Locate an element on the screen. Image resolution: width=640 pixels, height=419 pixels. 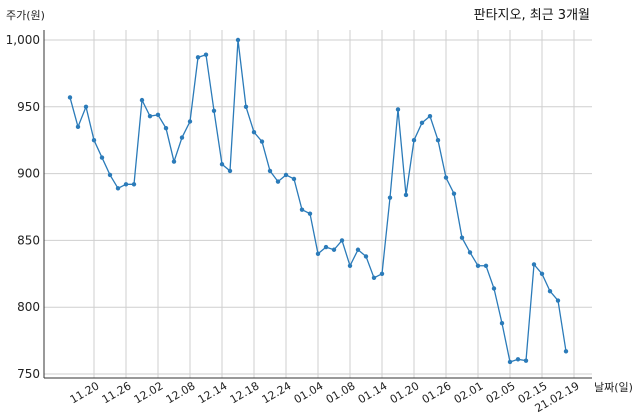
x-tick-label: 01.14 is located at coordinates (373, 392).